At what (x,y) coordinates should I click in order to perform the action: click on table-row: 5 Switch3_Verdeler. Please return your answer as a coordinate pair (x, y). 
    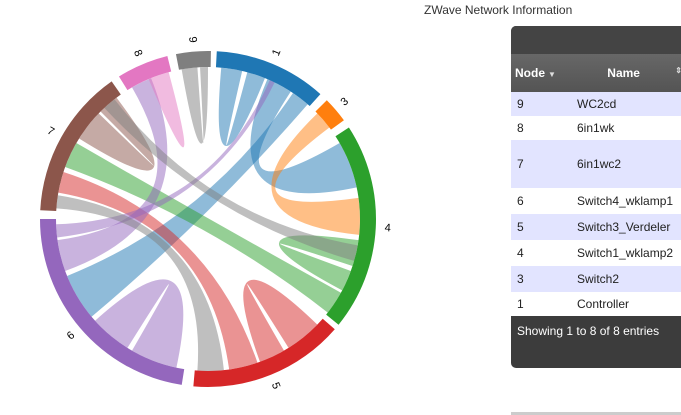
    Looking at the image, I should click on (596, 227).